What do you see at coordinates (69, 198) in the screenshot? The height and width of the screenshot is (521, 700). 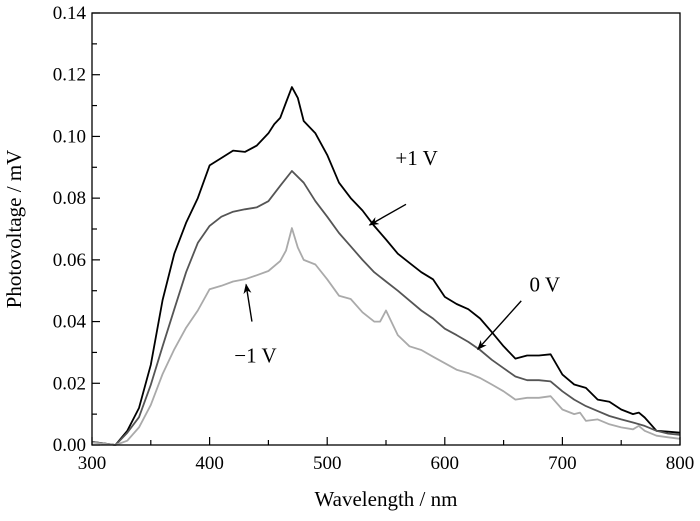 I see `y-tick-label: 0.08` at bounding box center [69, 198].